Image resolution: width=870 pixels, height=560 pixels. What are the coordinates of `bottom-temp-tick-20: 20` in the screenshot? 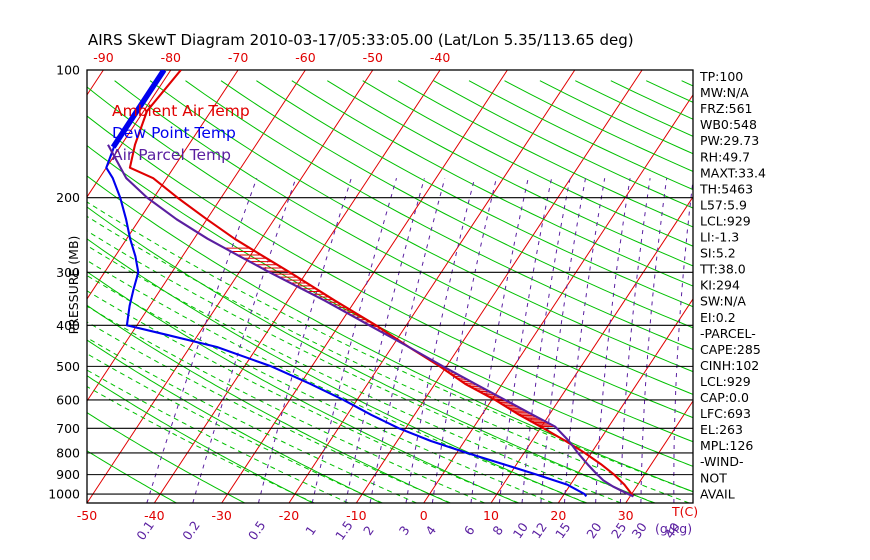 It's located at (558, 515).